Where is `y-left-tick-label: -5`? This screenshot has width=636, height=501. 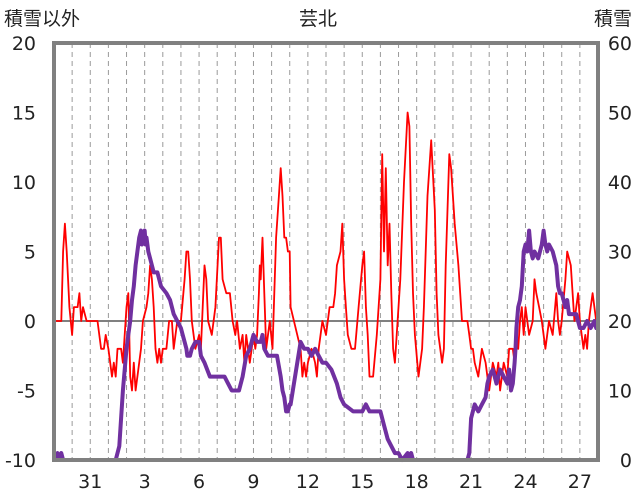
y-left-tick-label: -5 is located at coordinates (26, 392).